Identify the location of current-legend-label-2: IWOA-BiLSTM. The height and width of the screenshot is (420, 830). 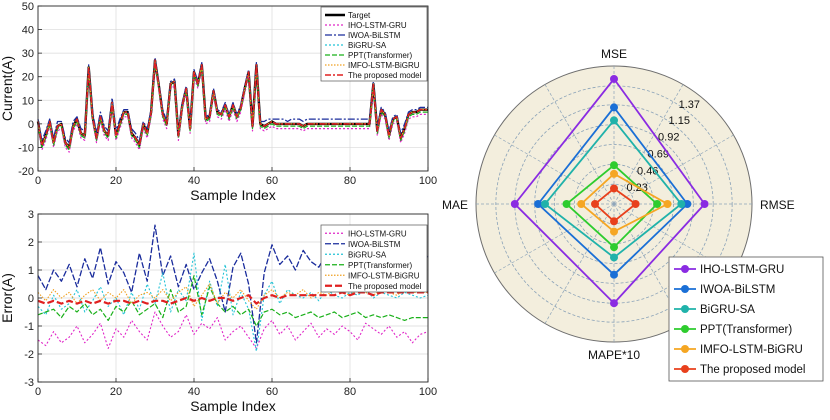
(374, 35).